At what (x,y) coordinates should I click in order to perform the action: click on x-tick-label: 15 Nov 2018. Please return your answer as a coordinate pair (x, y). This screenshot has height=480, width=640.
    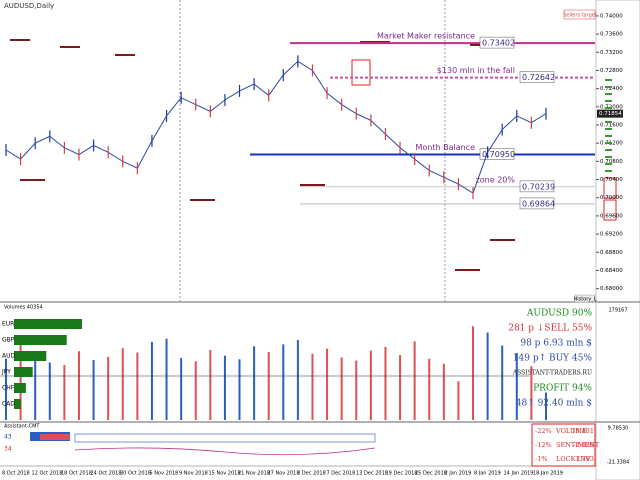
    Looking at the image, I should click on (225, 474).